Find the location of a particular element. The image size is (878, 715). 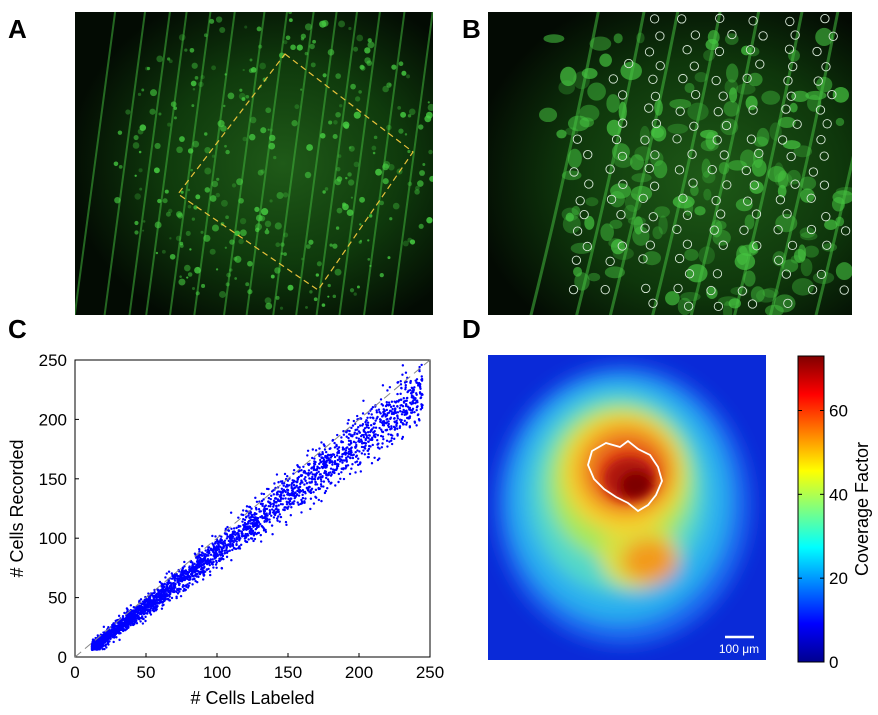

fiber is located at coordinates (412, 163).